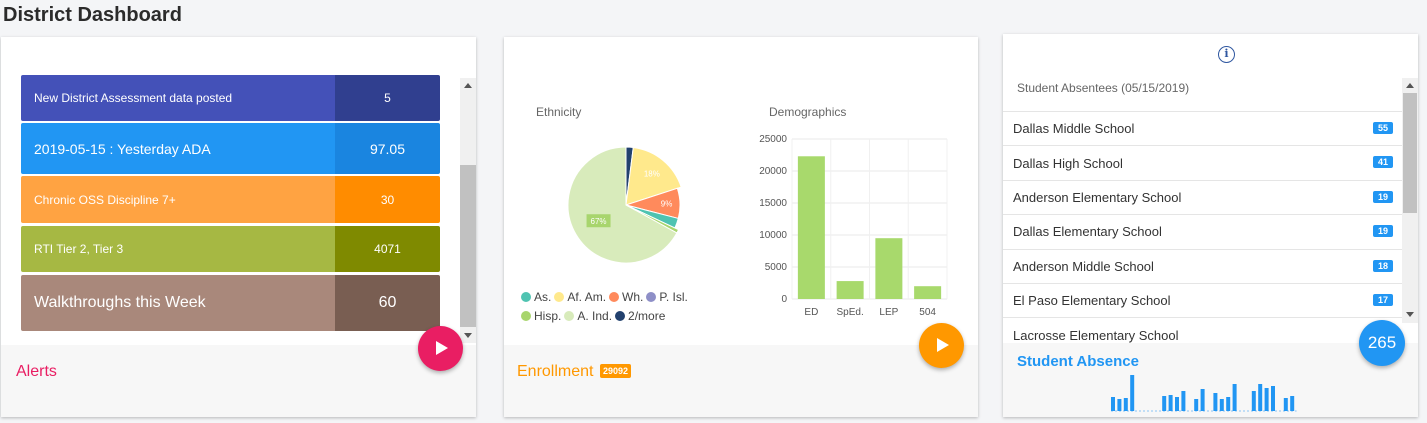 Image resolution: width=1427 pixels, height=423 pixels. I want to click on ethnicity-legend: As. Af. Am. Wh. P. Isl. Hisp. A. Ind. 2/more, so click(621, 307).